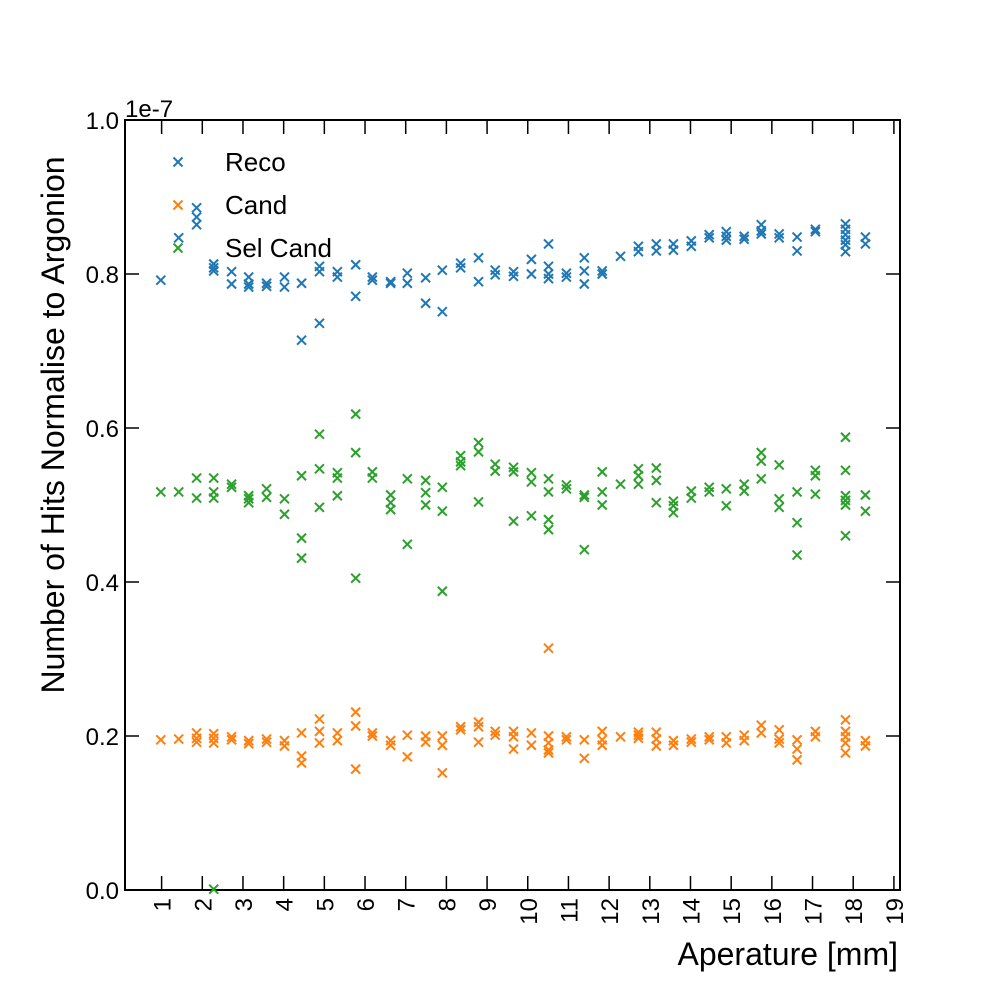  Describe the element at coordinates (255, 162) in the screenshot. I see `legend-label: Reco` at that location.